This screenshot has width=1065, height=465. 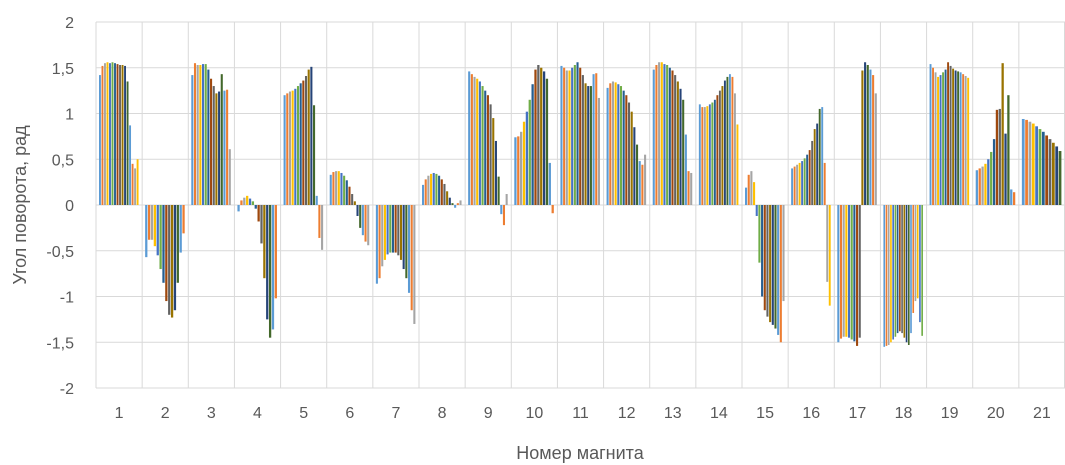 What do you see at coordinates (719, 413) in the screenshot?
I see `x-tick-label: 14` at bounding box center [719, 413].